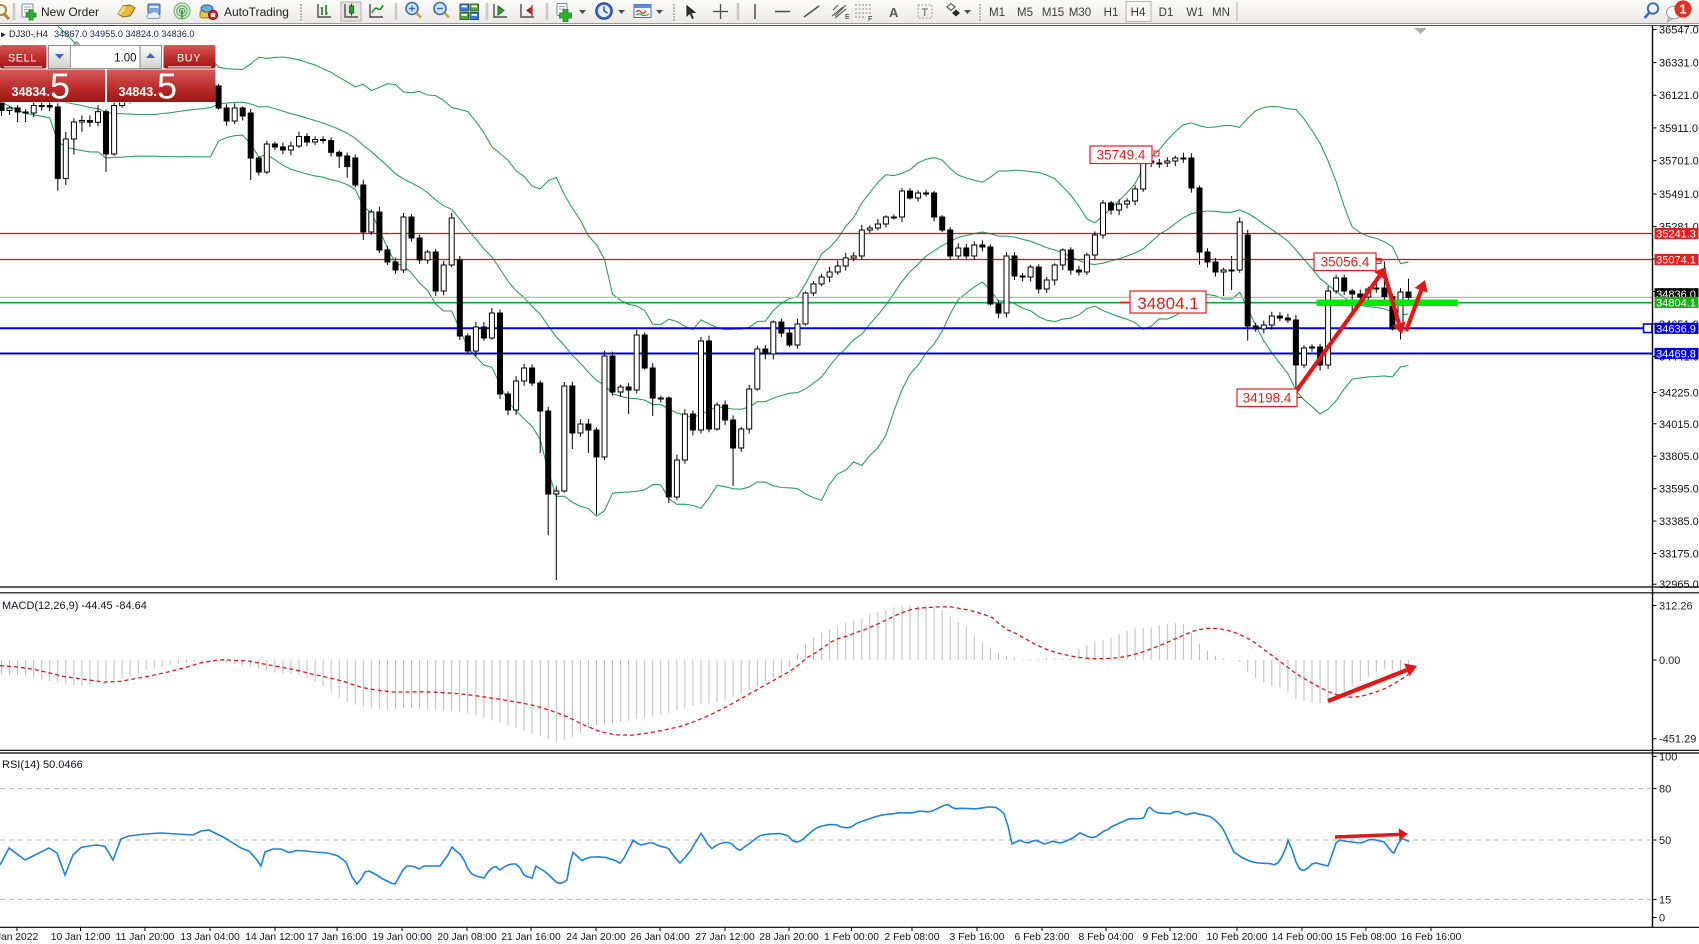 This screenshot has height=944, width=1699. Describe the element at coordinates (42, 765) in the screenshot. I see `svg-text: RSI(14) 50.0466` at that location.